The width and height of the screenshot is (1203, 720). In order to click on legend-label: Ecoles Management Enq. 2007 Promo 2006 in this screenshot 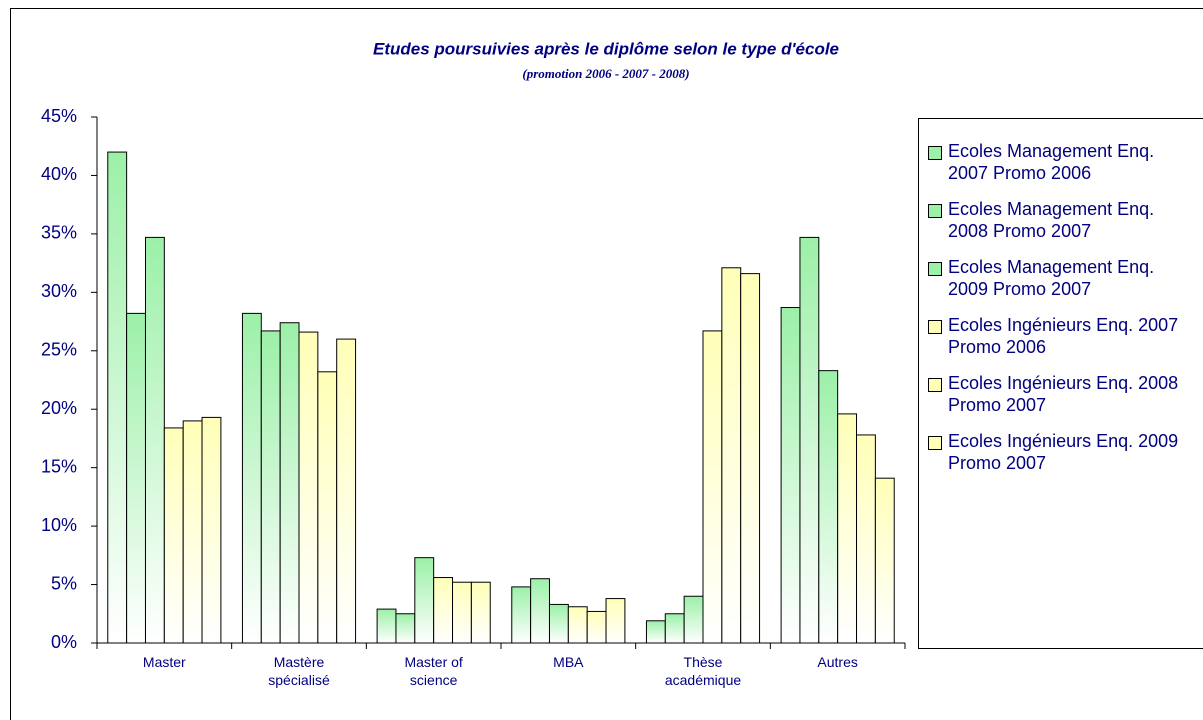, I will do `click(1051, 162)`.